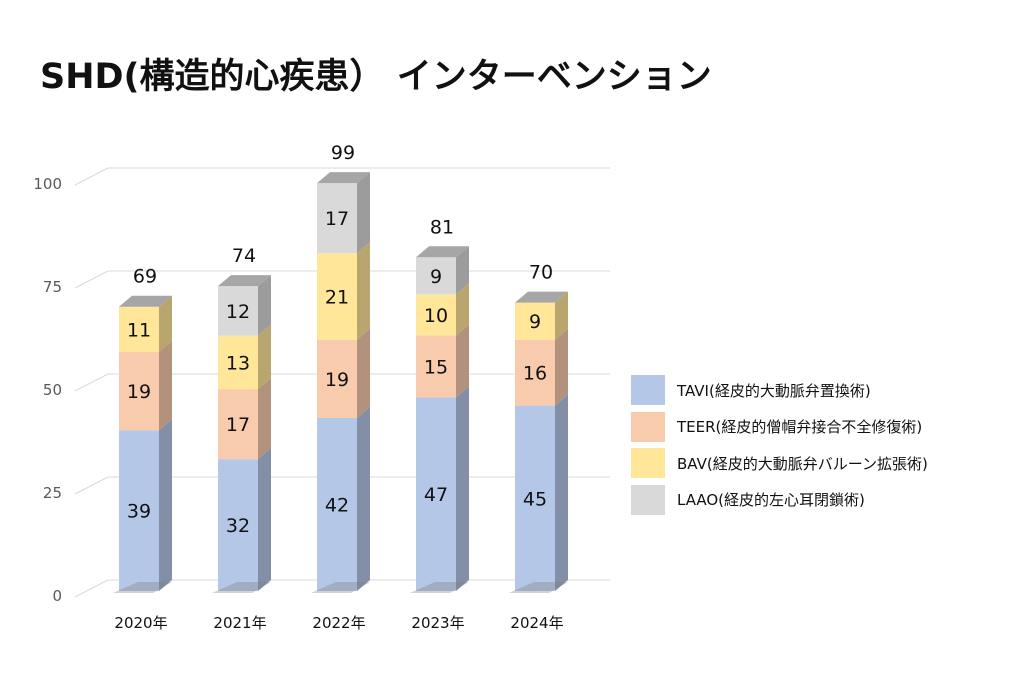  Describe the element at coordinates (771, 500) in the screenshot. I see `legend-label: LAAO(経皮的左心耳閉鎖術)` at that location.